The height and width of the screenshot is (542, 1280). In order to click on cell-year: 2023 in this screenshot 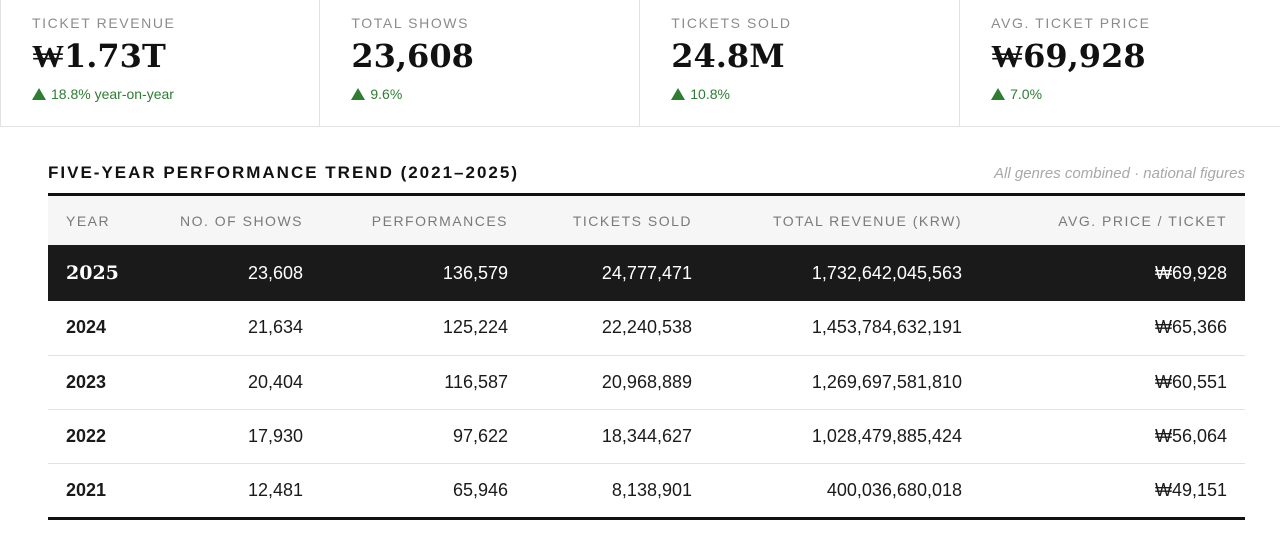, I will do `click(113, 382)`.